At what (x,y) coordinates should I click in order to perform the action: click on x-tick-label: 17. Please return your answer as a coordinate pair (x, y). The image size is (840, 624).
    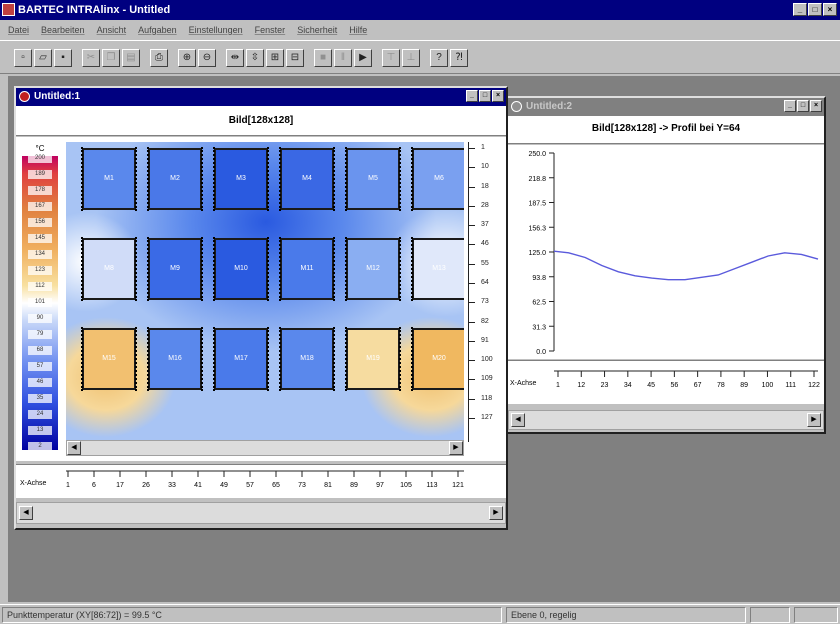
    Looking at the image, I should click on (120, 485).